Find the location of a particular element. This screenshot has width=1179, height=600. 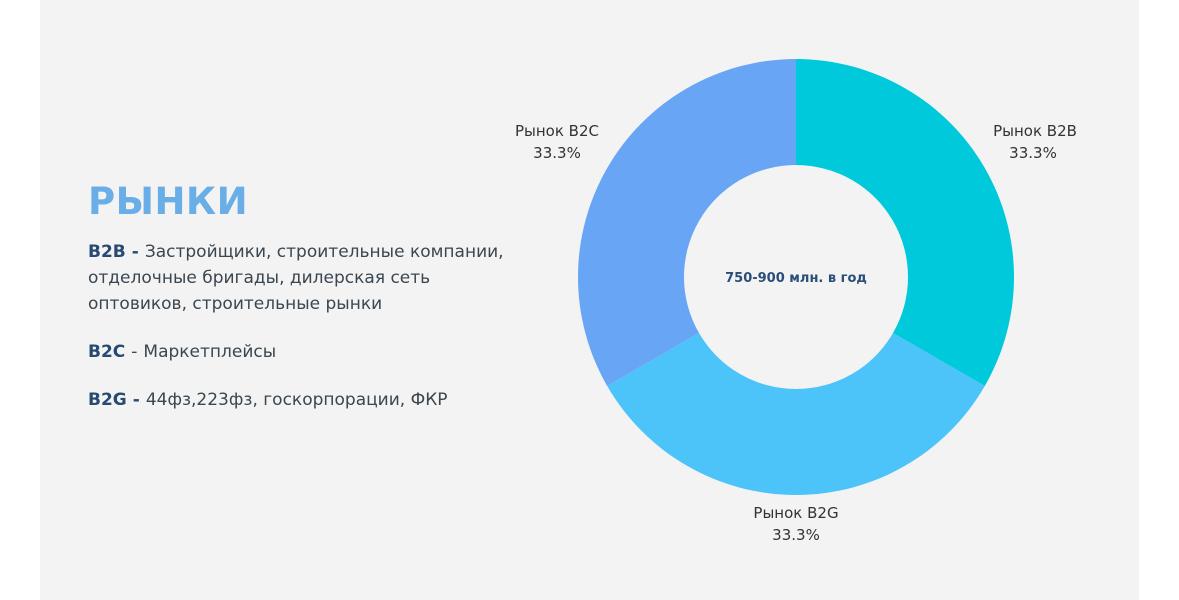

segment-b2g: B2G -44фз,223фз, госкорпорации, ФКР is located at coordinates (303, 400).